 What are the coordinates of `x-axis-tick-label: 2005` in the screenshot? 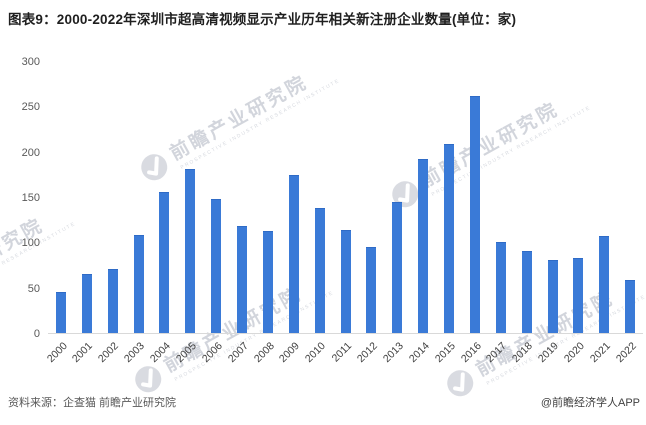 It's located at (186, 353).